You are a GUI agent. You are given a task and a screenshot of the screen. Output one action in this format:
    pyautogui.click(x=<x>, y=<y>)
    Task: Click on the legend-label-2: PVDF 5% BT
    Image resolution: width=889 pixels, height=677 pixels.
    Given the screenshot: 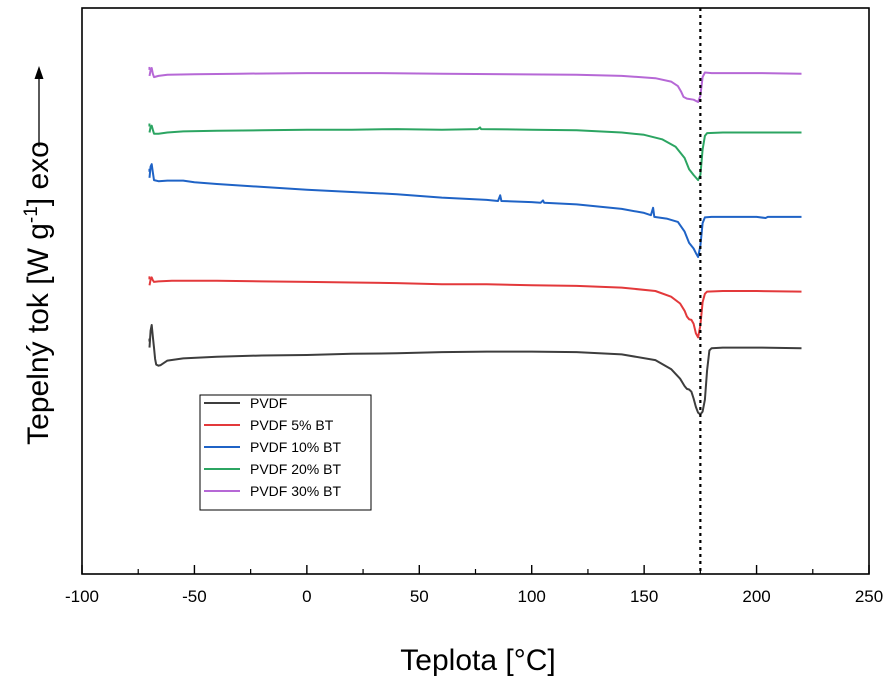 What is the action you would take?
    pyautogui.click(x=292, y=425)
    